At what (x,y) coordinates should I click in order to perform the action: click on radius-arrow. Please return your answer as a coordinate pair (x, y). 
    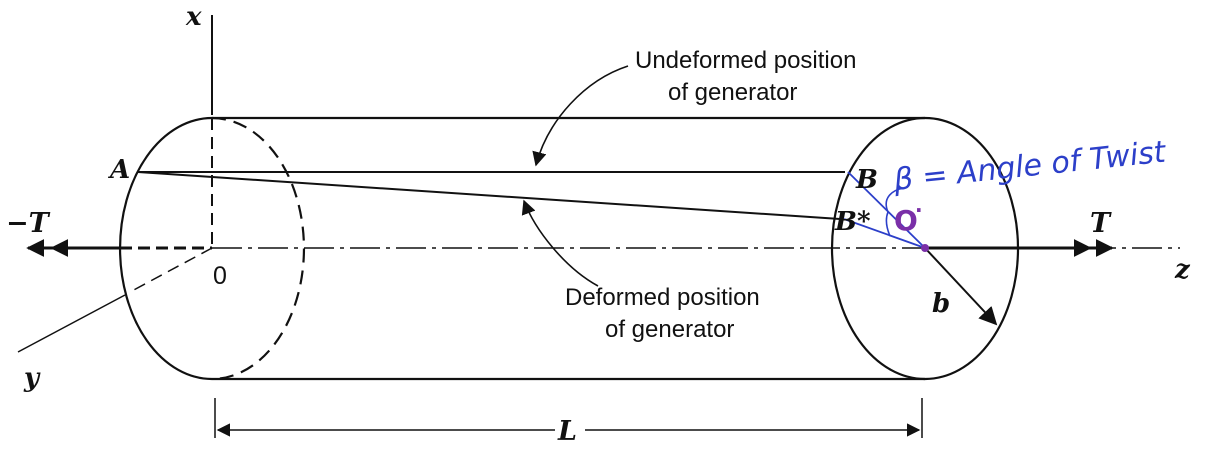
    Looking at the image, I should click on (961, 286).